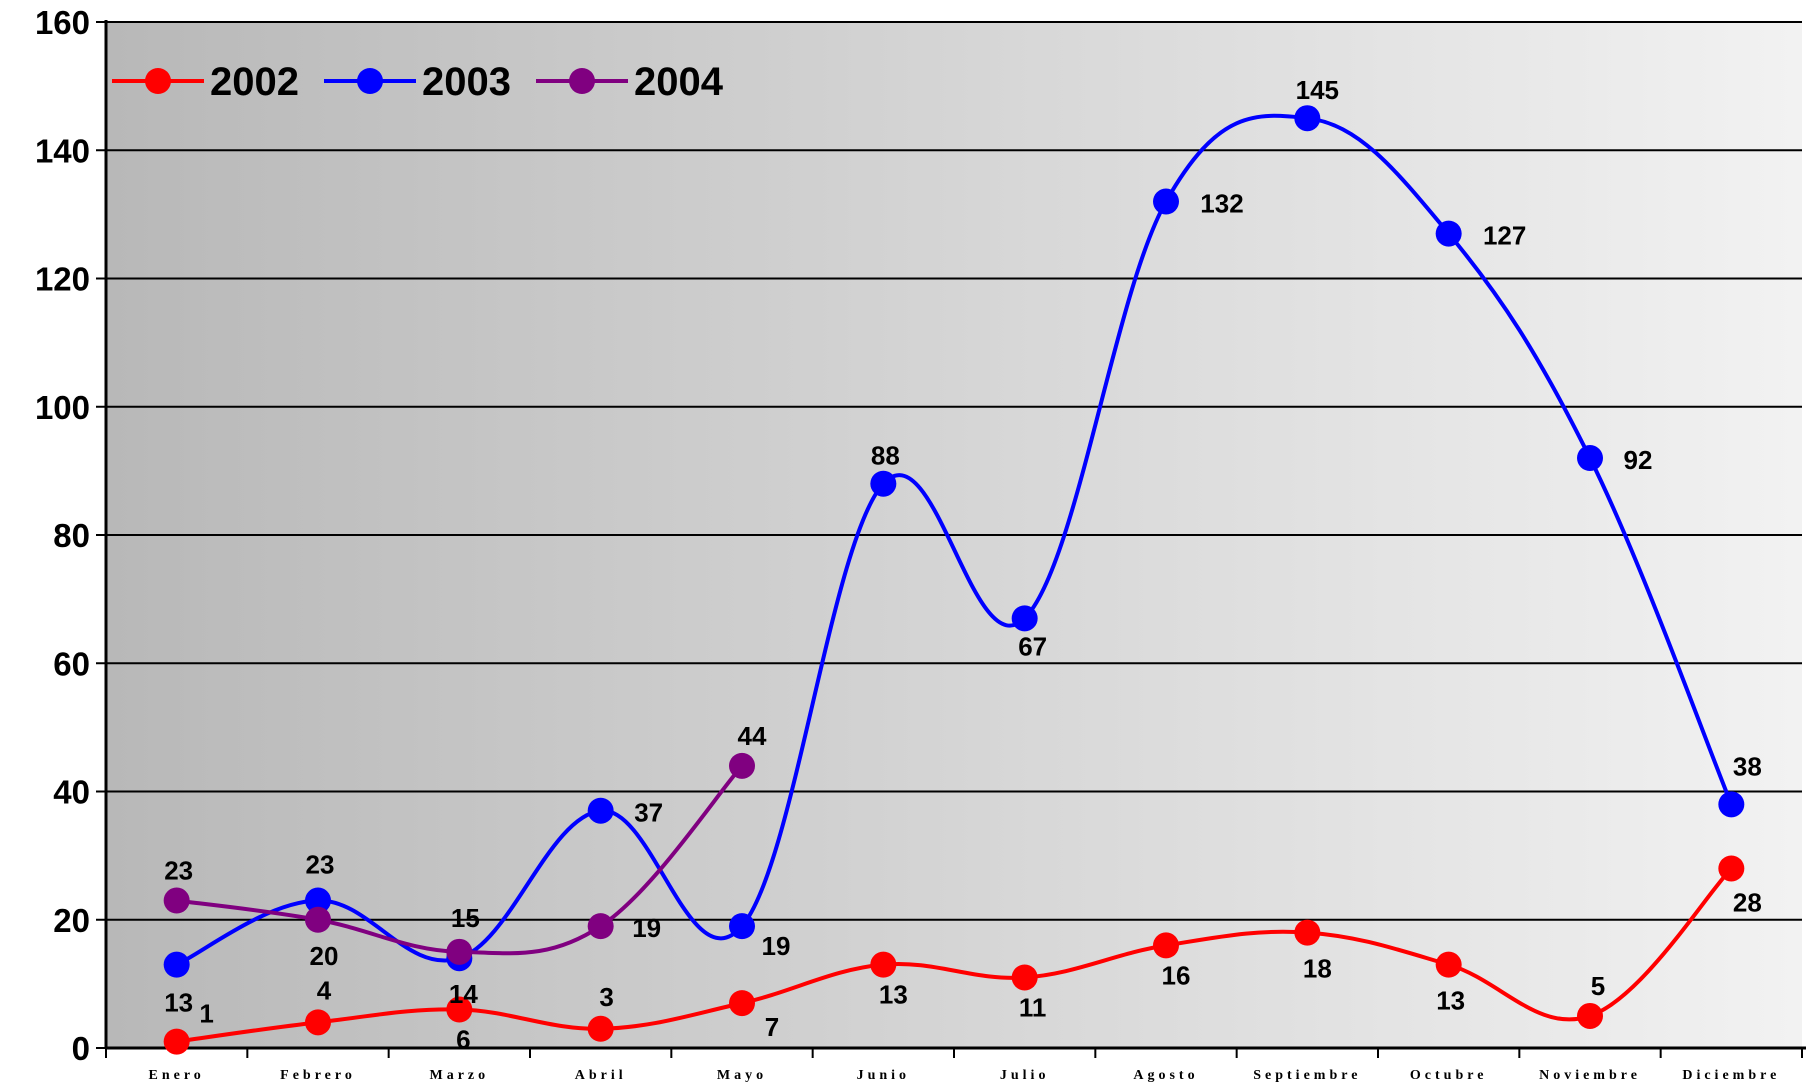 The height and width of the screenshot is (1089, 1812). Describe the element at coordinates (62, 407) in the screenshot. I see `ytick-label: 100` at that location.